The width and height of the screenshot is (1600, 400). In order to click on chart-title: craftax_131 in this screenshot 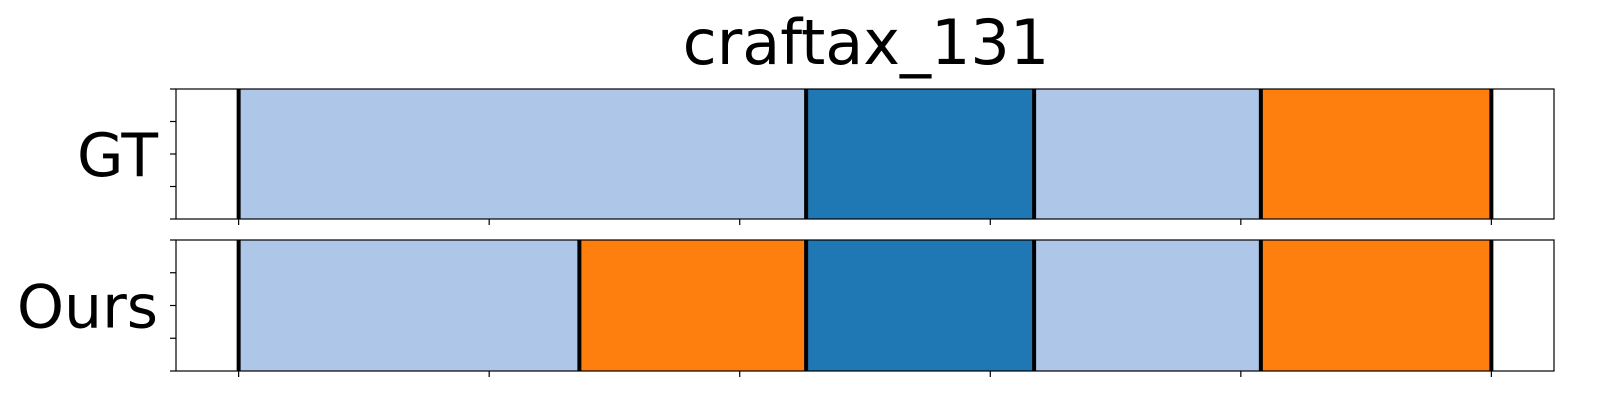, I will do `click(866, 42)`.